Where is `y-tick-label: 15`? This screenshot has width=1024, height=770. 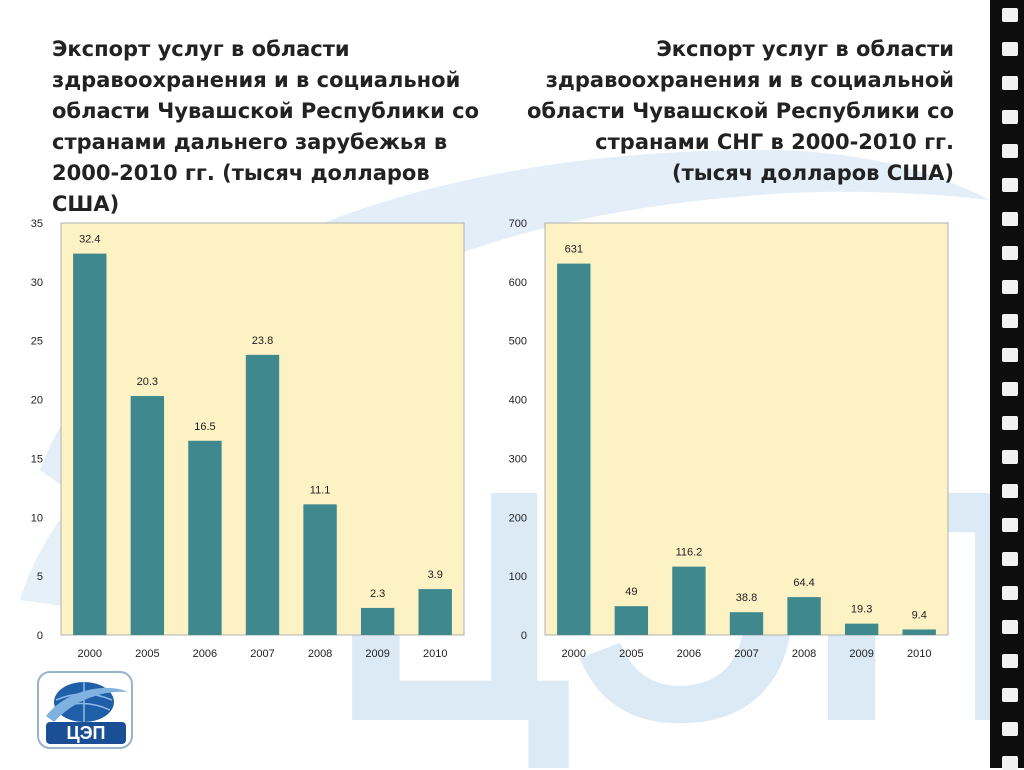
y-tick-label: 15 is located at coordinates (37, 459).